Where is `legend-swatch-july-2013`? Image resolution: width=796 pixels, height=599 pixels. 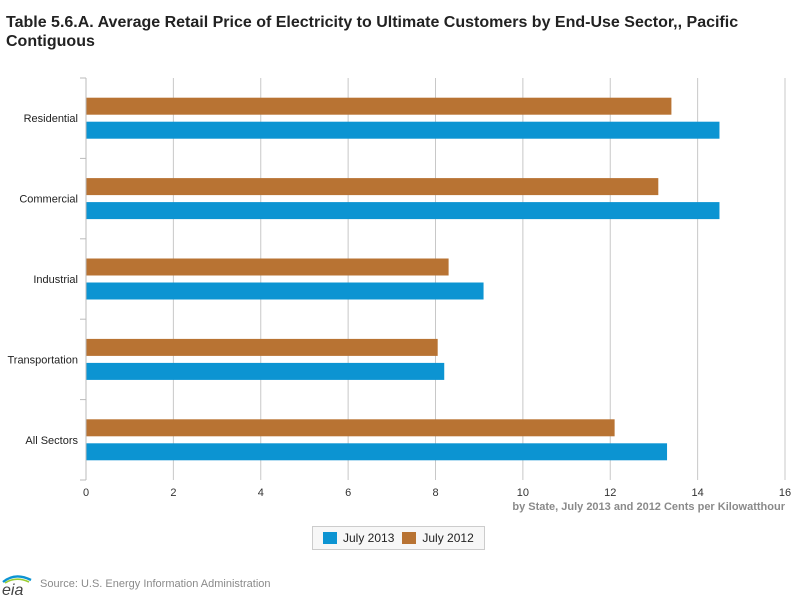
legend-swatch-july-2013 is located at coordinates (330, 538).